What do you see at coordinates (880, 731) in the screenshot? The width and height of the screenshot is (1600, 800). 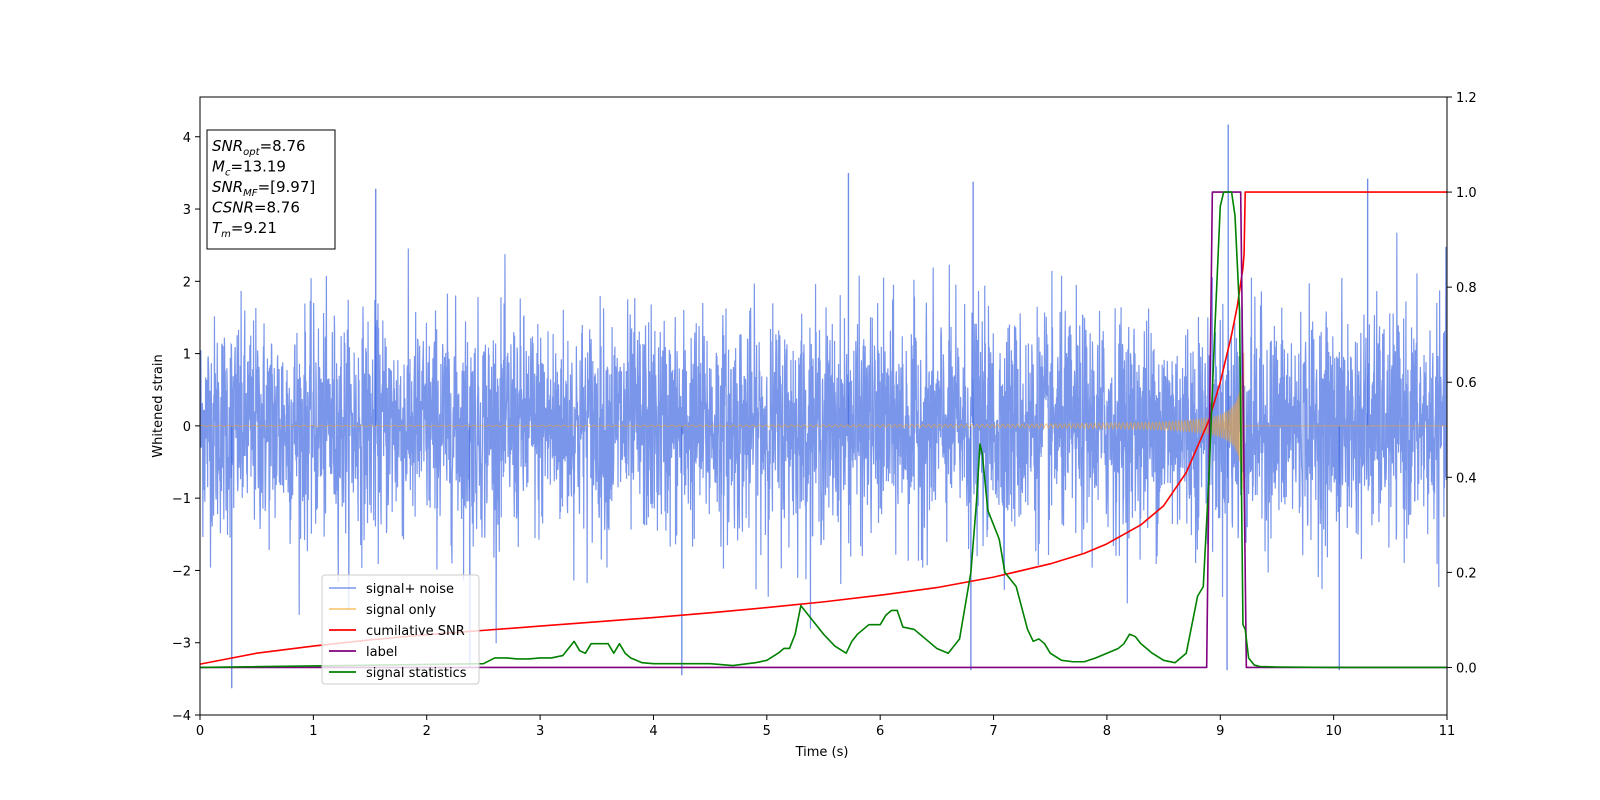 I see `x-tick-label: 6` at bounding box center [880, 731].